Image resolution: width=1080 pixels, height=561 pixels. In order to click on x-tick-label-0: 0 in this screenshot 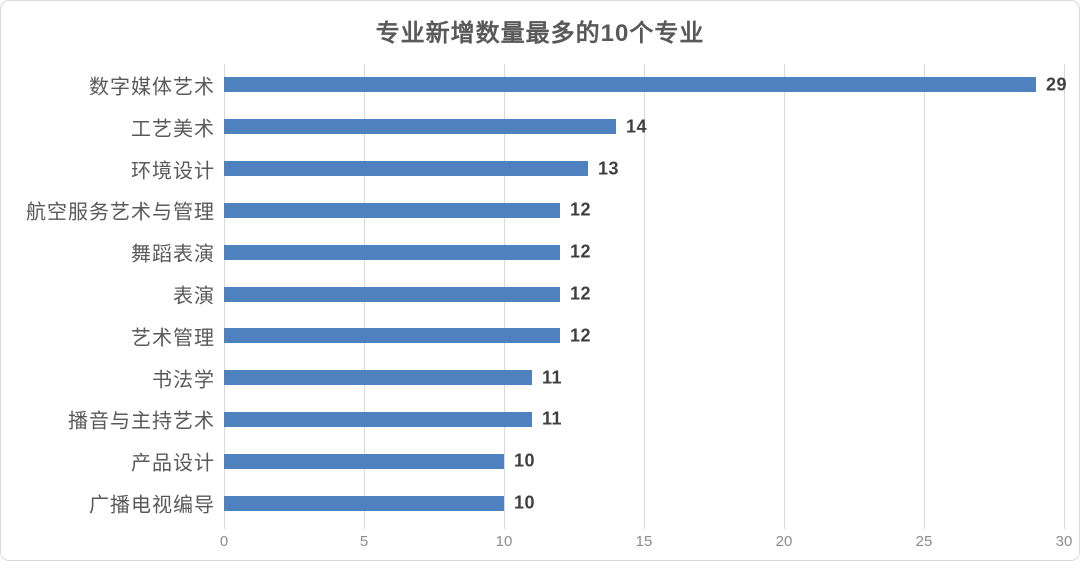, I will do `click(224, 541)`.